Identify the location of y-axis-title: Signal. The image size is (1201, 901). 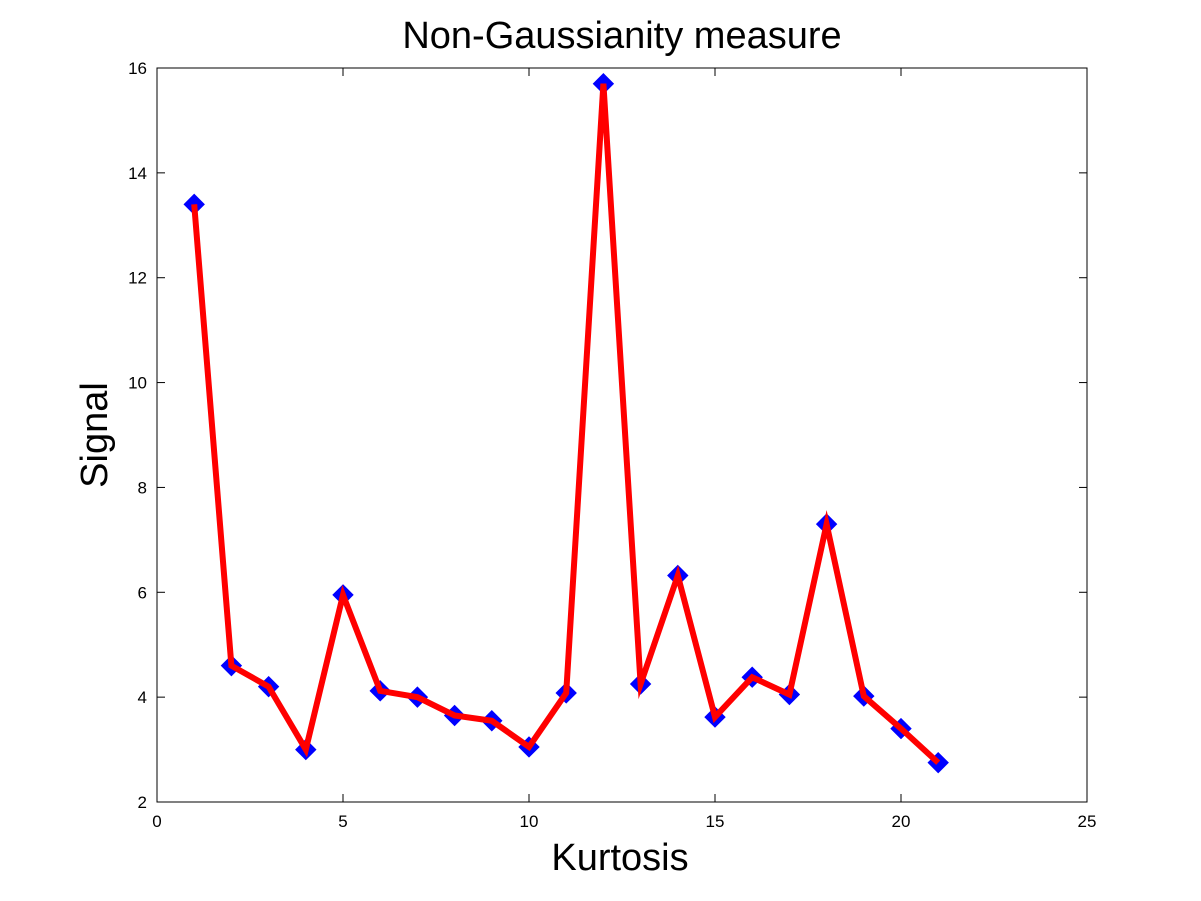
(95, 435).